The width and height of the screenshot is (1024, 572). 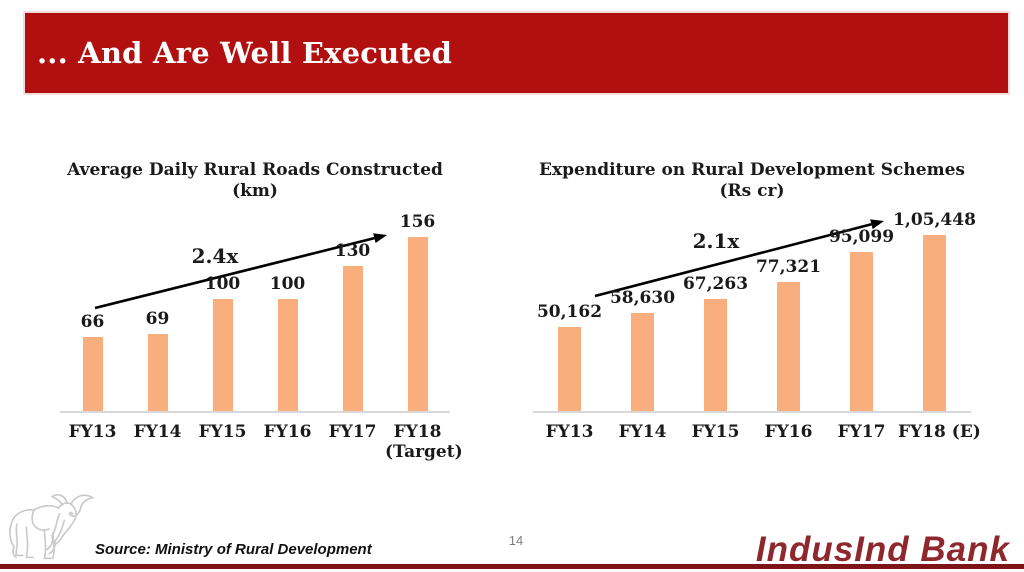 I want to click on bar-group: 1,05,448, so click(x=934, y=309).